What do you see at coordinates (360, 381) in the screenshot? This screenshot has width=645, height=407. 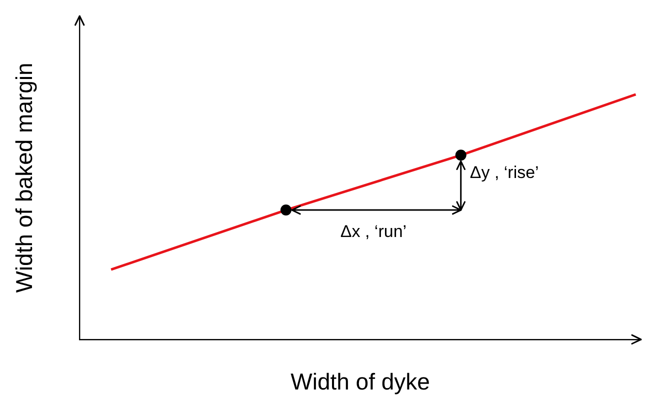 I see `x-axis-title: Width of dyke` at bounding box center [360, 381].